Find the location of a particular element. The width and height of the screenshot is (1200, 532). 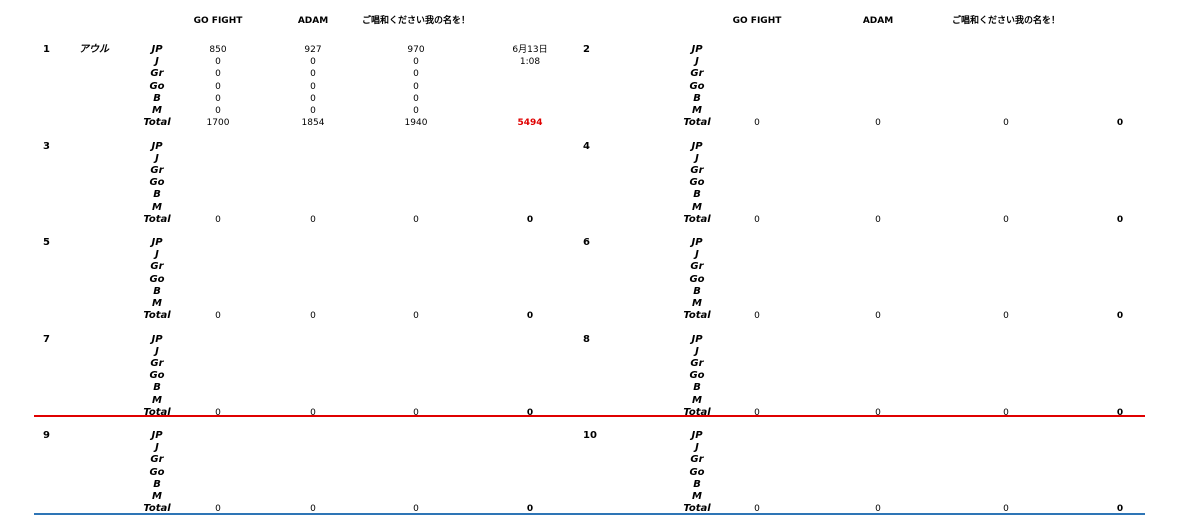

total-cell: 1854 is located at coordinates (313, 123).